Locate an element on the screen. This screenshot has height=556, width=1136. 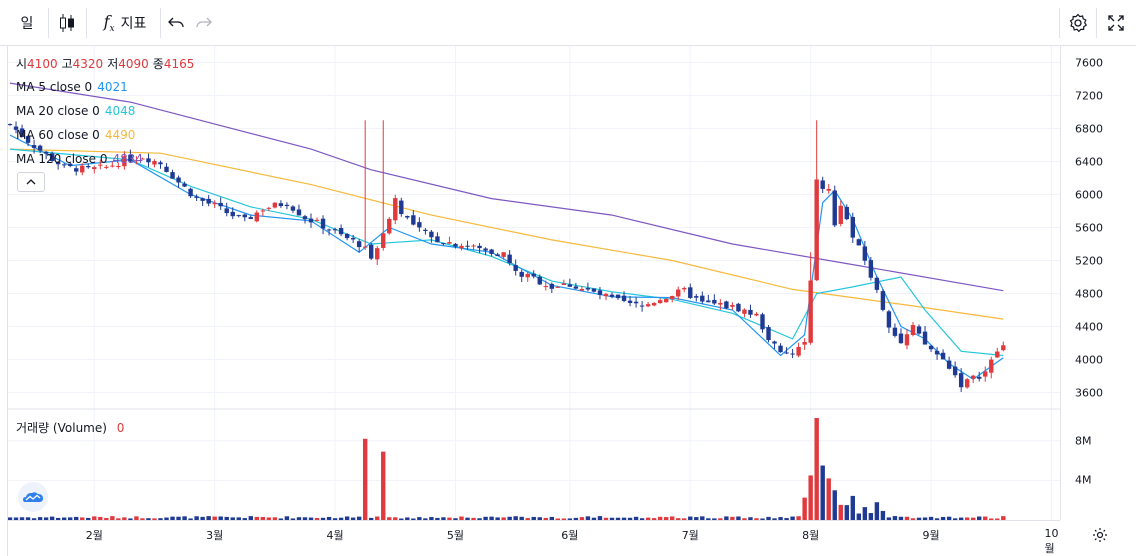
redo-button is located at coordinates (204, 23).